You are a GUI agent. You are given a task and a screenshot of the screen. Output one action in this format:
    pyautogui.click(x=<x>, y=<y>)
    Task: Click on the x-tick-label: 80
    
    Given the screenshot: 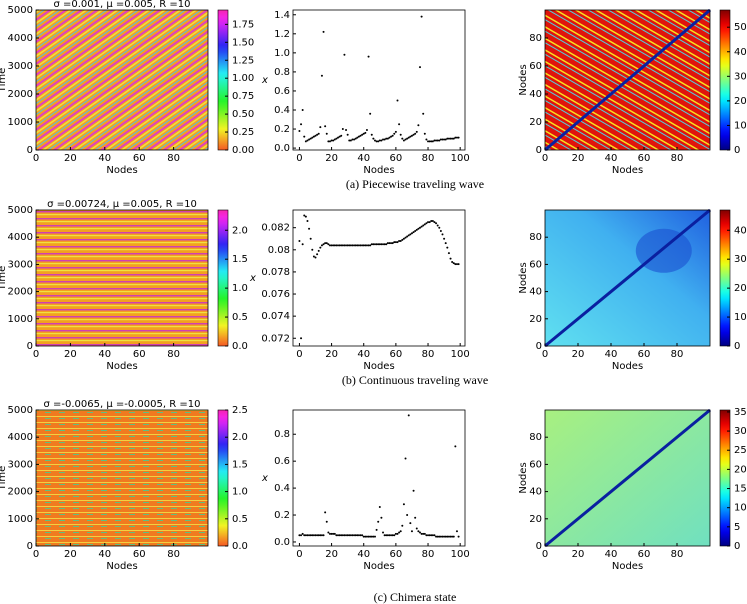 What is the action you would take?
    pyautogui.click(x=173, y=554)
    